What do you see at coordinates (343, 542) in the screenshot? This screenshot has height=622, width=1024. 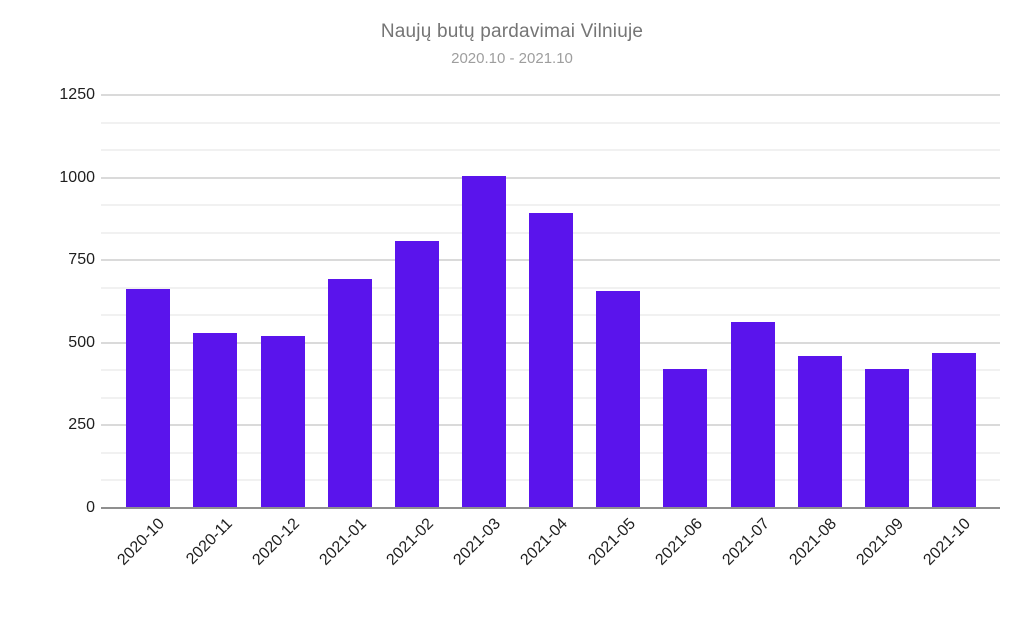 I see `x-tick-label: 2021-01` at bounding box center [343, 542].